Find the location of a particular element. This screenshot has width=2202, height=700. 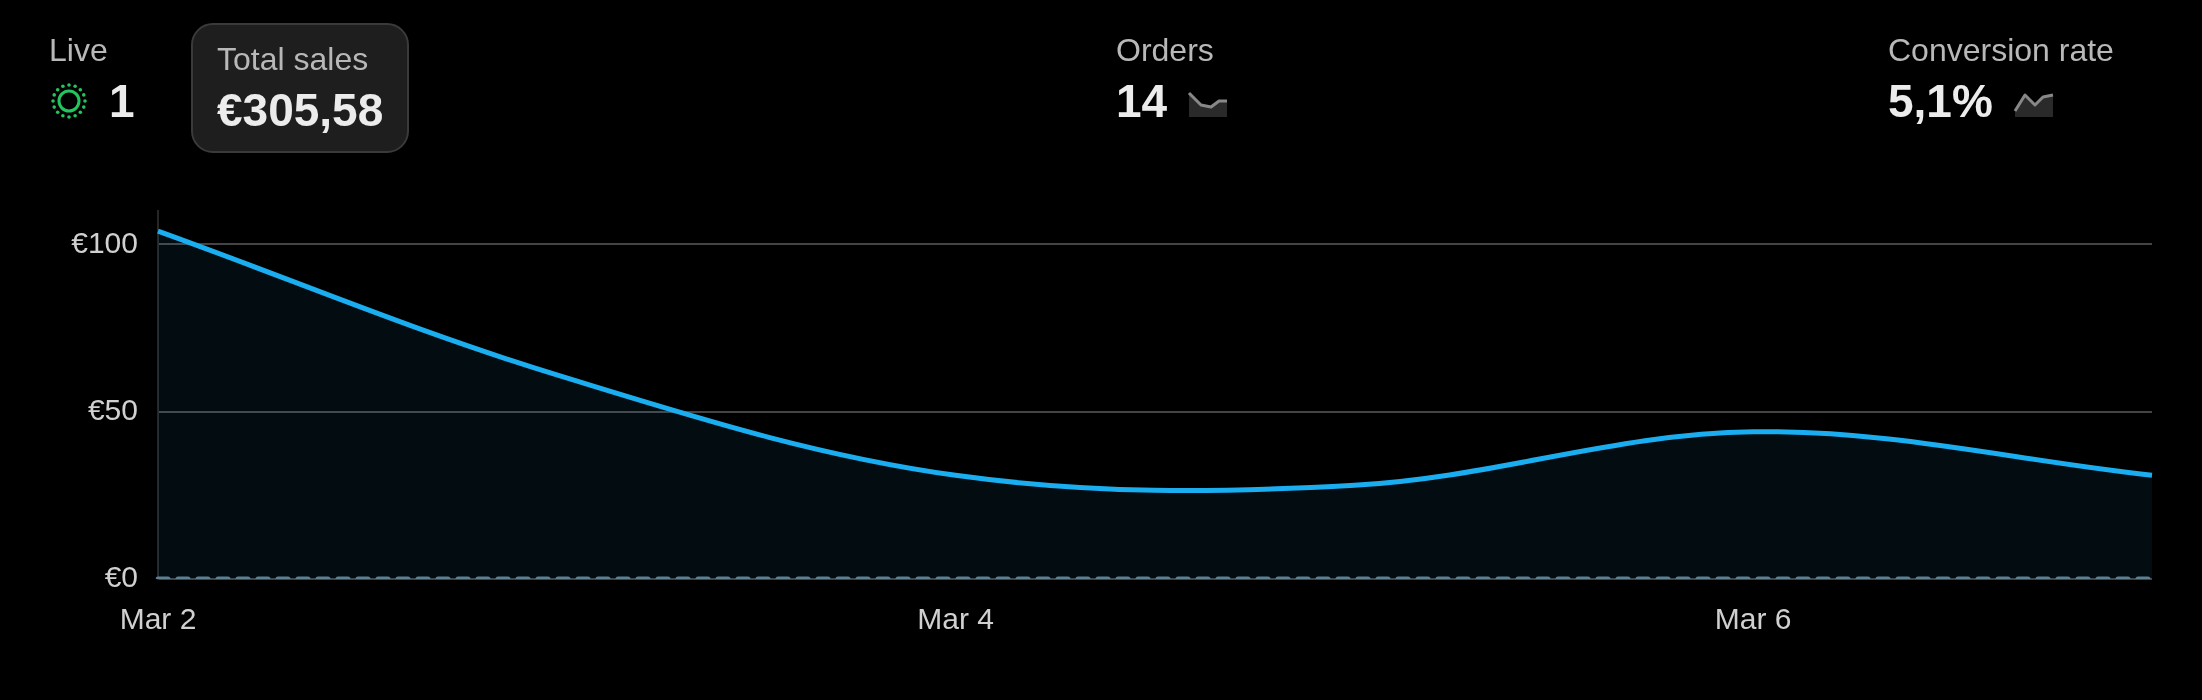

x-tick-label: Mar 2 is located at coordinates (158, 619).